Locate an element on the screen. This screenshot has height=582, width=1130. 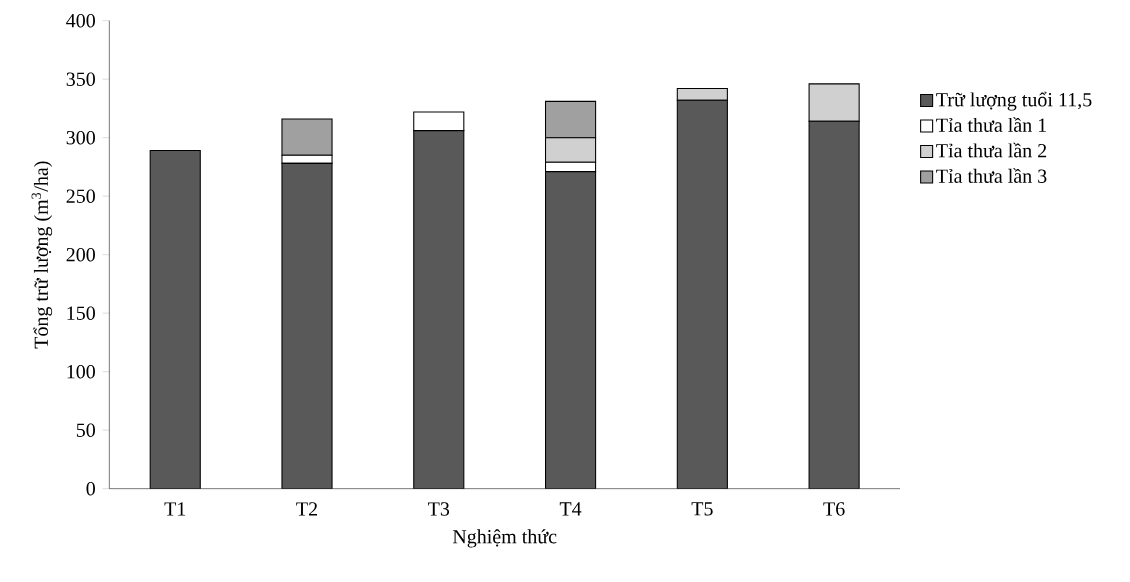
y-tick-label: 150 is located at coordinates (81, 313).